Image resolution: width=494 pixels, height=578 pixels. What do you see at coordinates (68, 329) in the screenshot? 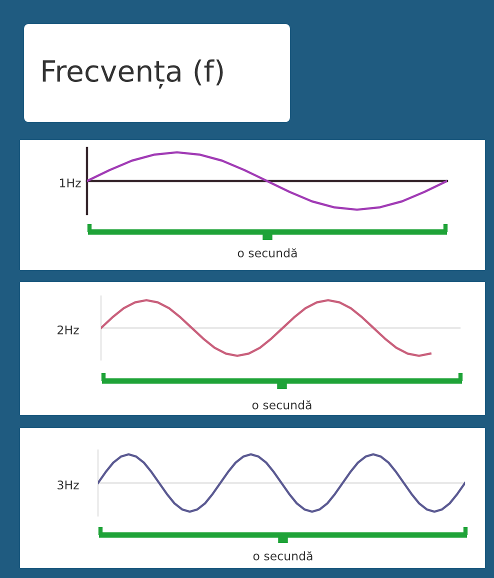
I see `y-axis-title: 2Hz` at bounding box center [68, 329].